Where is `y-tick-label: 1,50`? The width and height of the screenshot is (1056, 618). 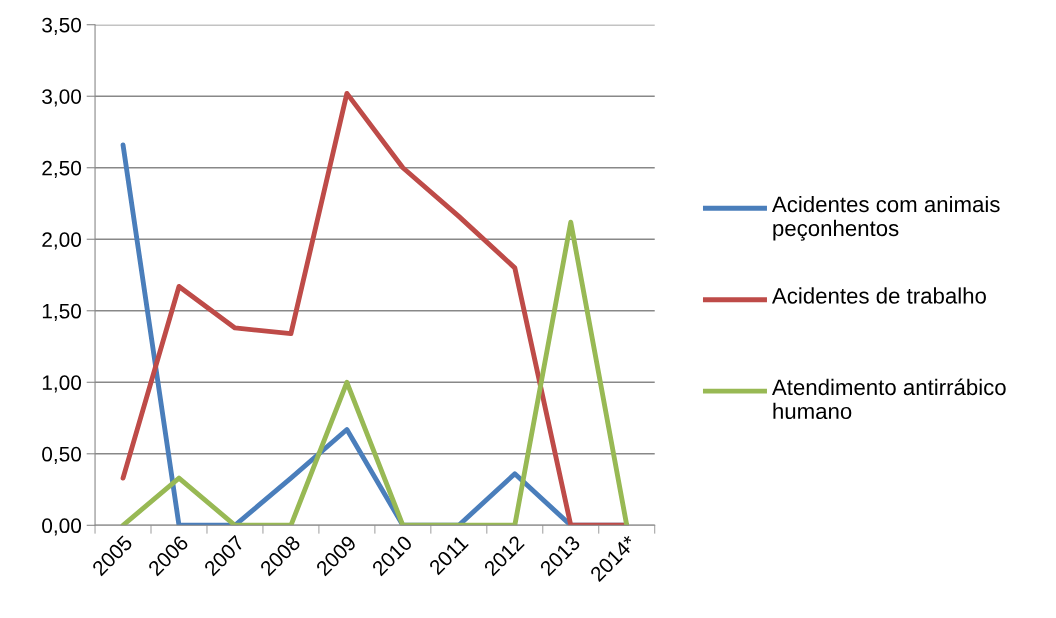 y-tick-label: 1,50 is located at coordinates (62, 312).